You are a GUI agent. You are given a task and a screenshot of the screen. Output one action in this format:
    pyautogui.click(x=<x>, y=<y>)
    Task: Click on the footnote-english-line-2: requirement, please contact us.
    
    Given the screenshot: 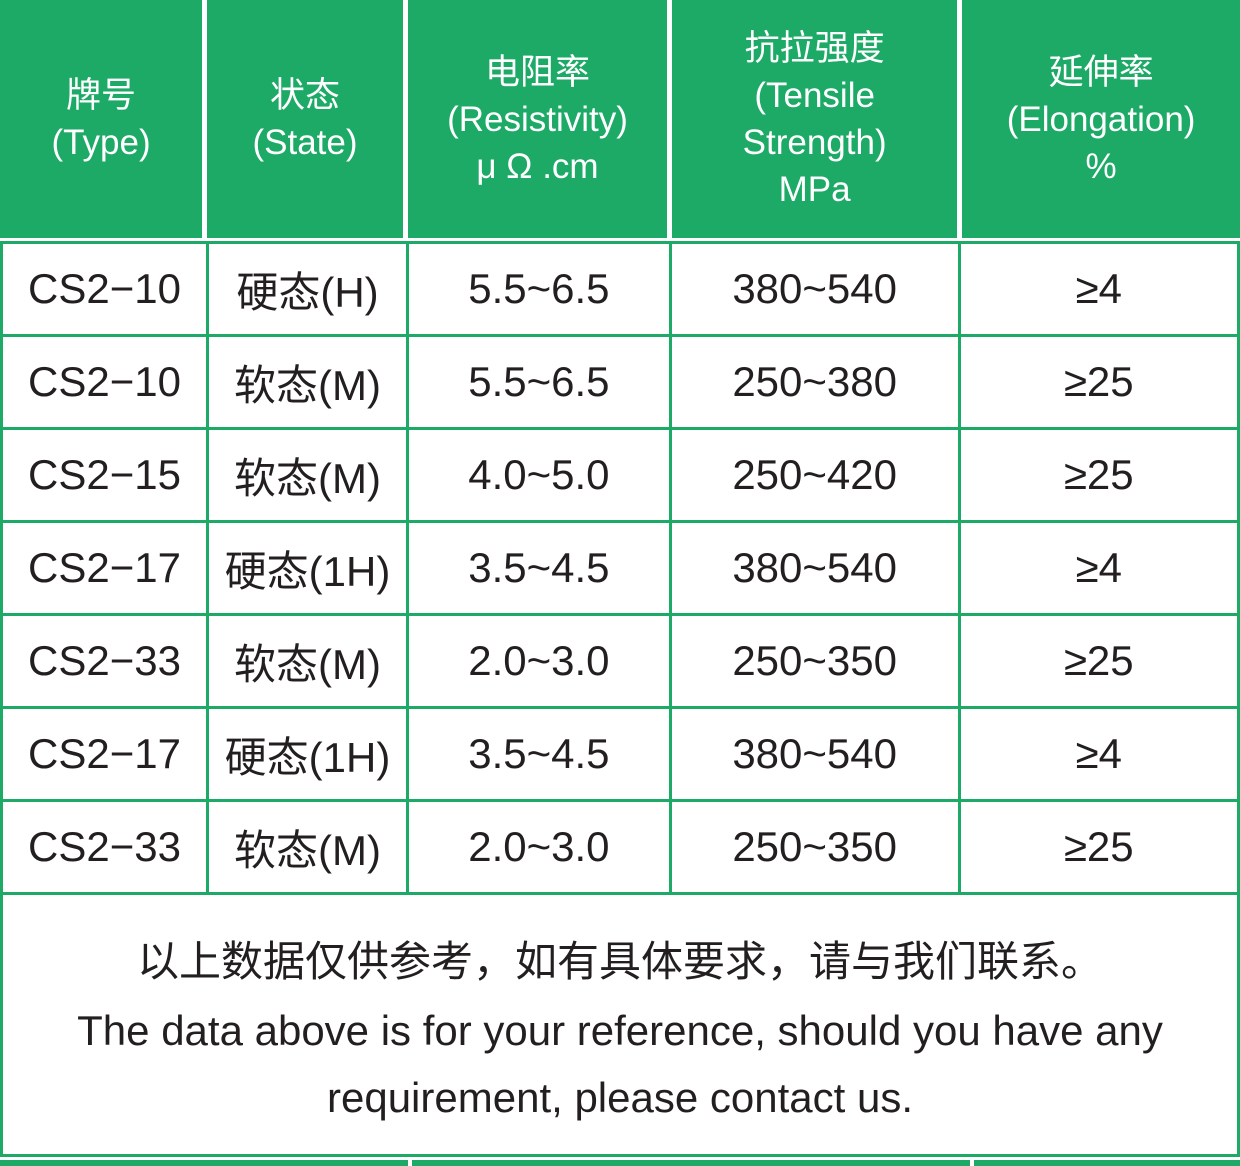 What is the action you would take?
    pyautogui.click(x=620, y=1097)
    